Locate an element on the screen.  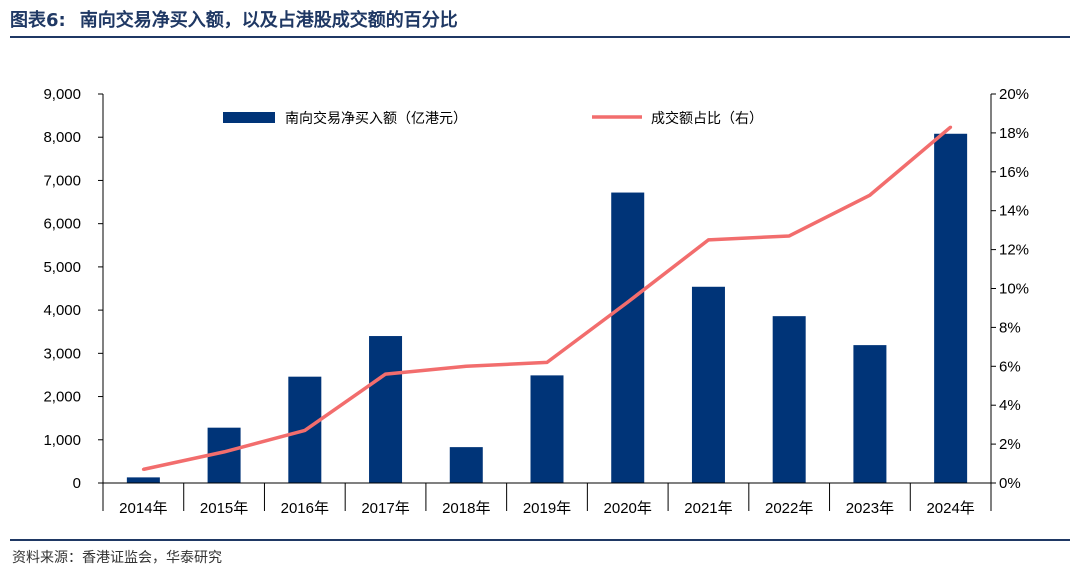
right-tick-label: 10% is located at coordinates (1014, 289).